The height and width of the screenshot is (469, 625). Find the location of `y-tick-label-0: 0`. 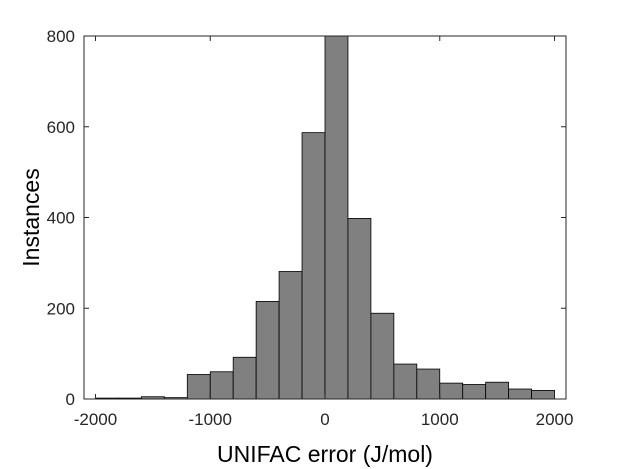

y-tick-label-0: 0 is located at coordinates (70, 399).